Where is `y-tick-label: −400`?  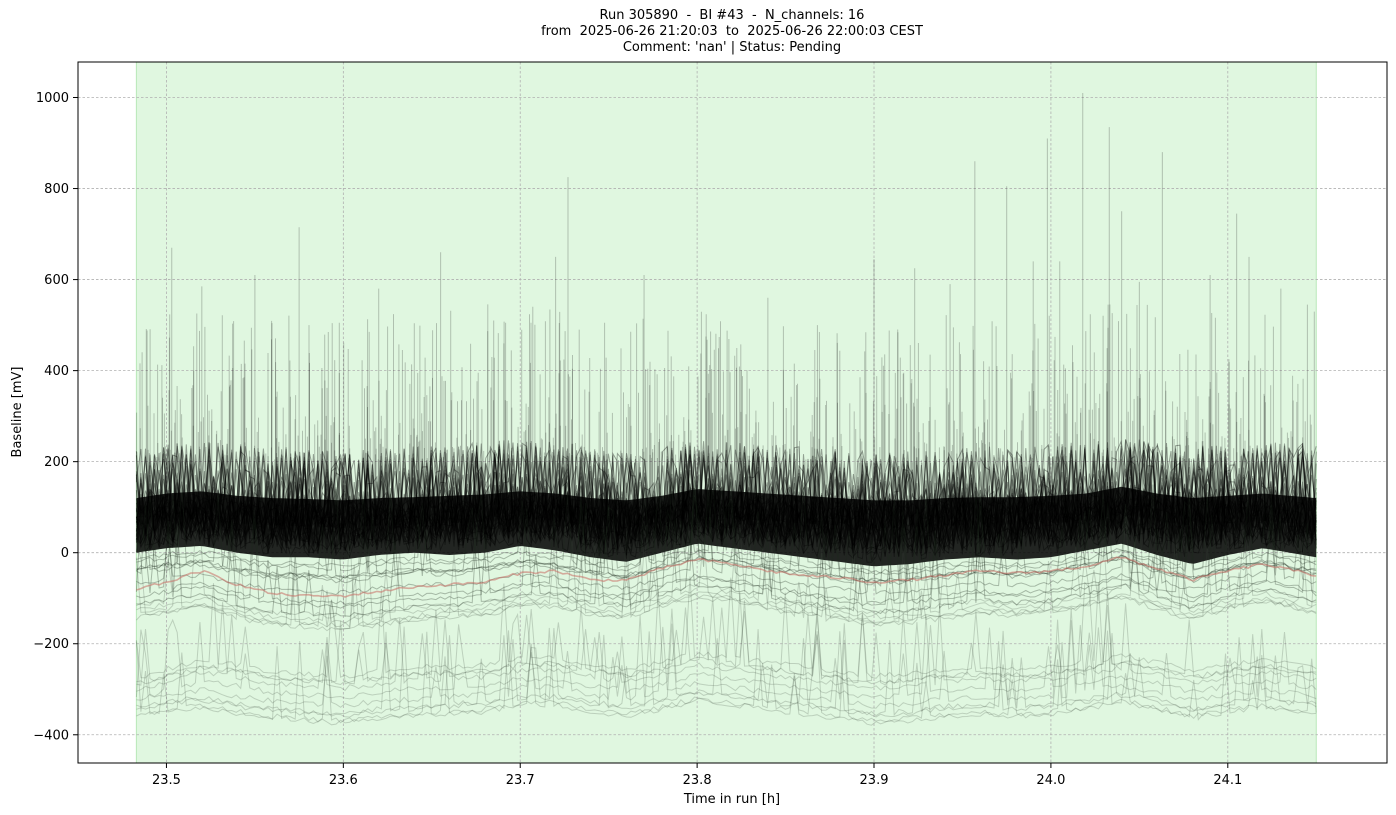
y-tick-label: −400 is located at coordinates (51, 735).